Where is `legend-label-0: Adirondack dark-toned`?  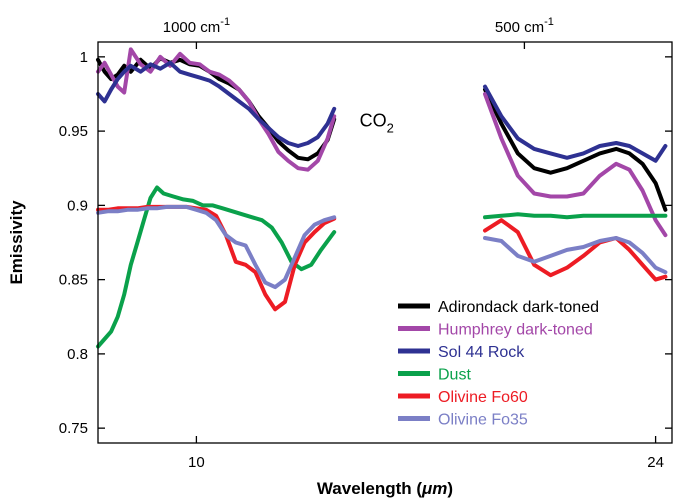
legend-label-0: Adirondack dark-toned is located at coordinates (518, 307).